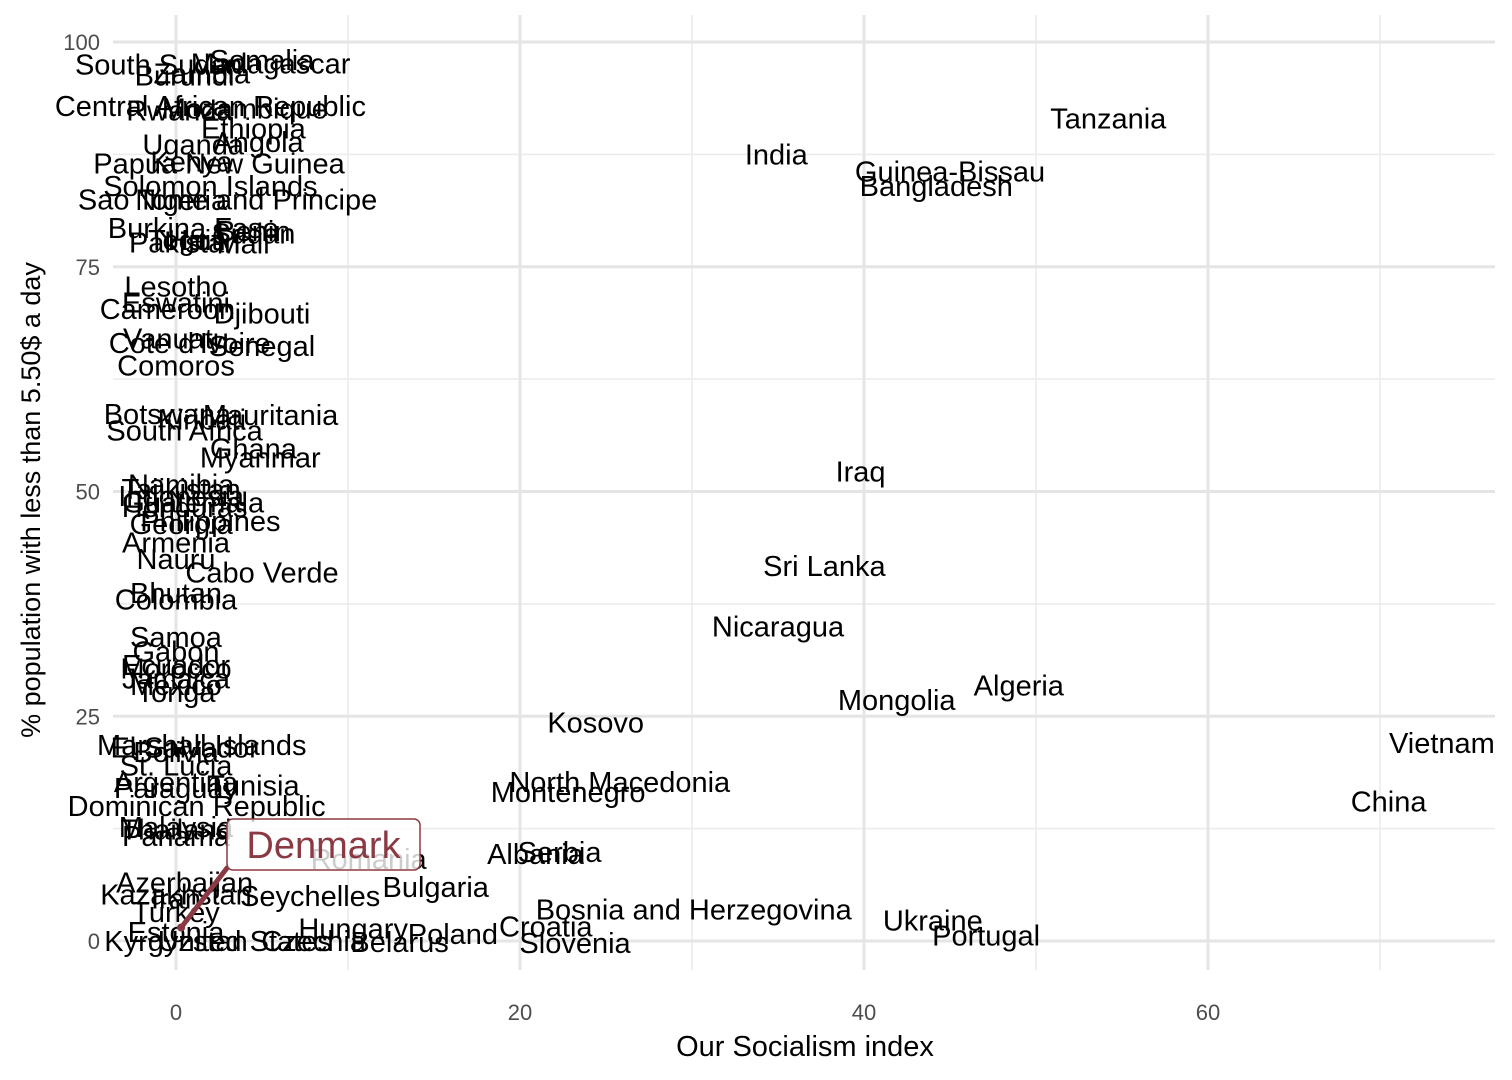  What do you see at coordinates (1108, 119) in the screenshot?
I see `point-label: Tanzania` at bounding box center [1108, 119].